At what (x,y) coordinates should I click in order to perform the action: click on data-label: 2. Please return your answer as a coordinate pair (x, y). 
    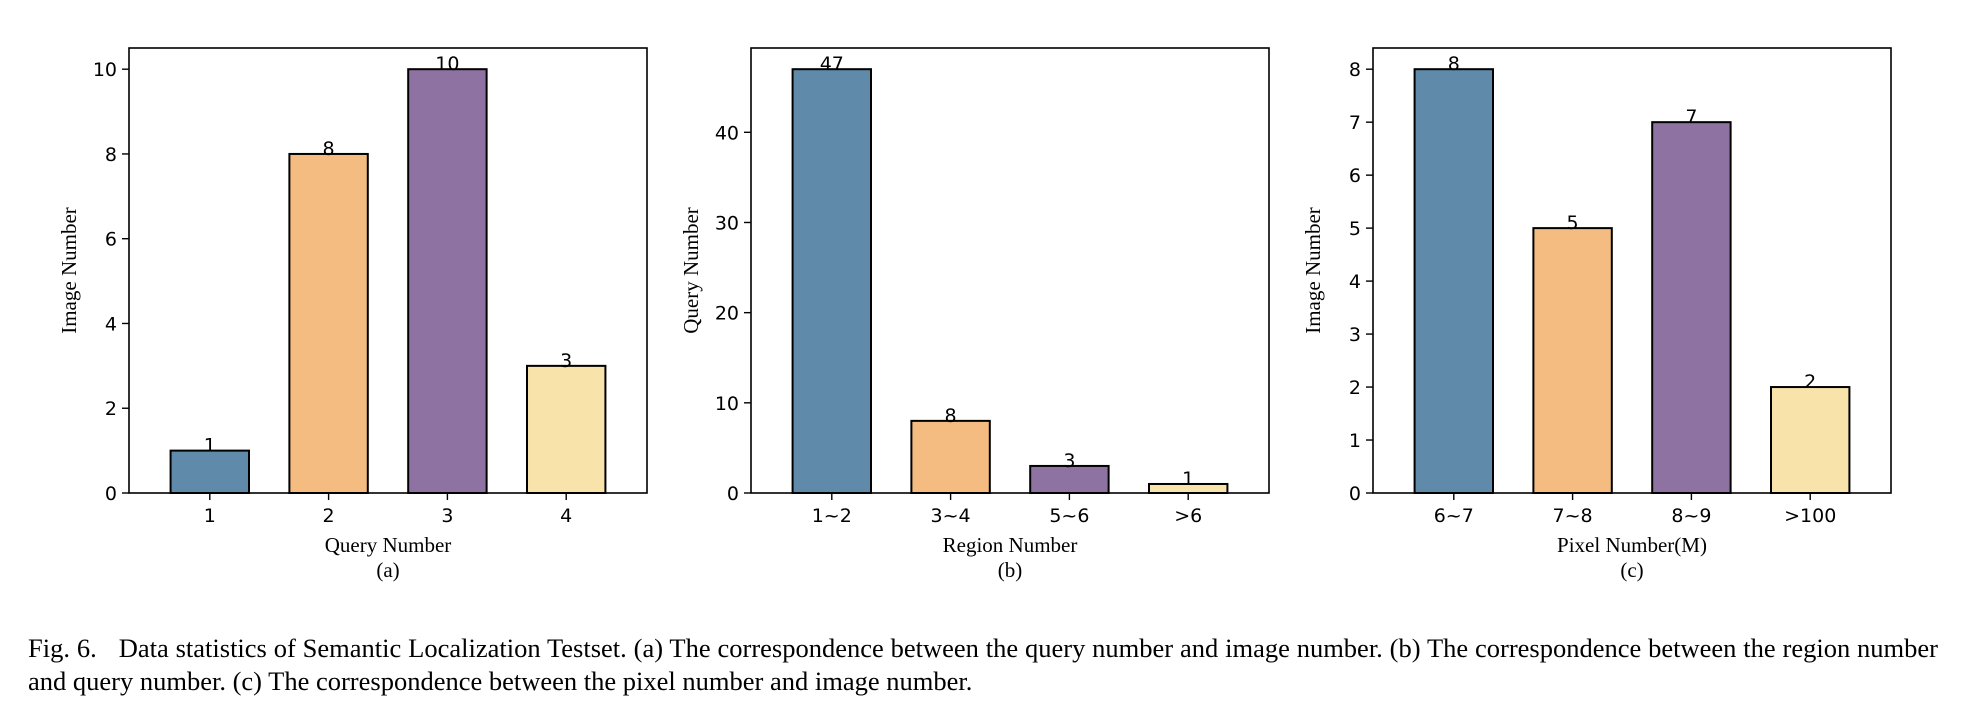
    Looking at the image, I should click on (1810, 382).